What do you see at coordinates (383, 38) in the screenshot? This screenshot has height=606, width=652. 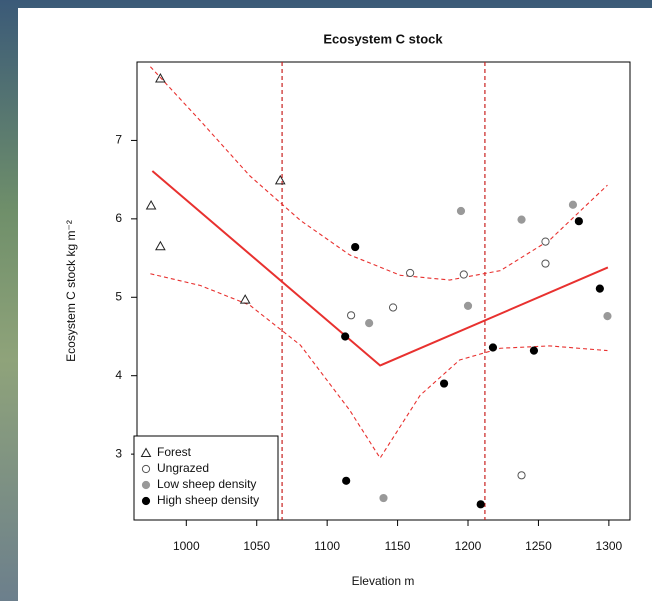 I see `chart-title: Ecosystem C stock` at bounding box center [383, 38].